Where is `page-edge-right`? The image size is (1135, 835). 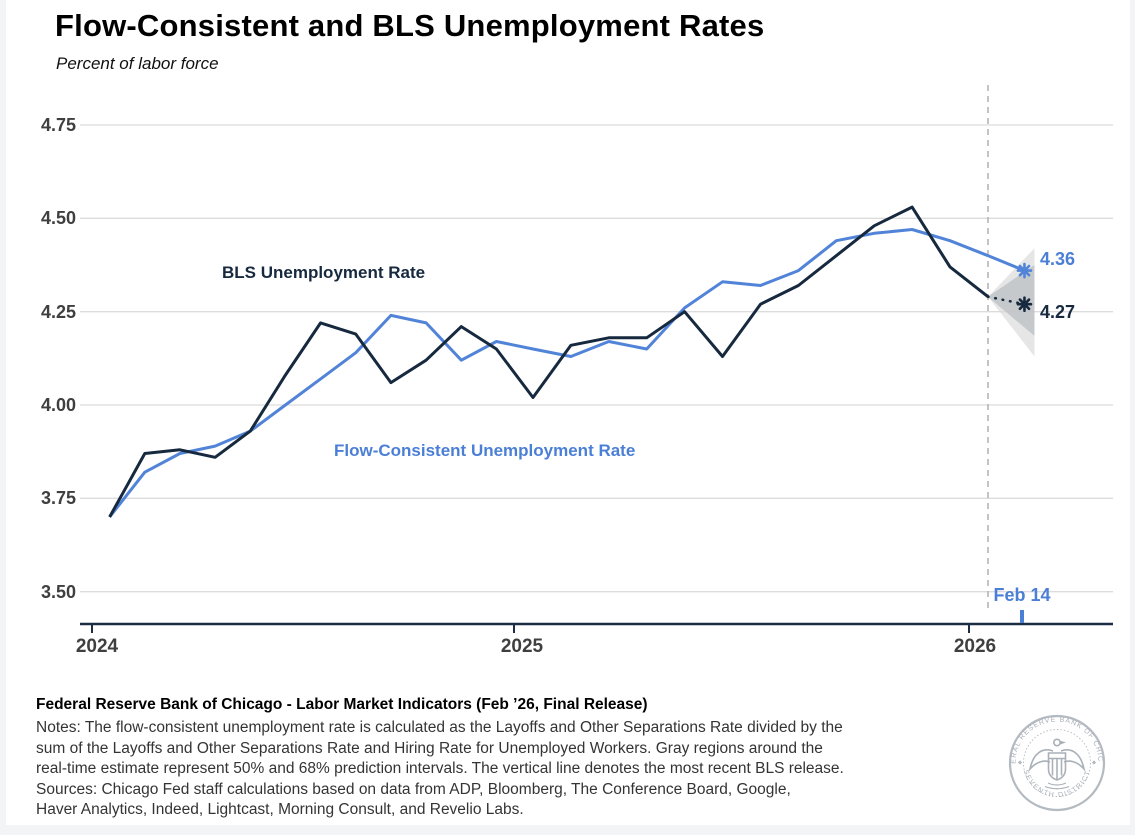 page-edge-right is located at coordinates (1132, 417).